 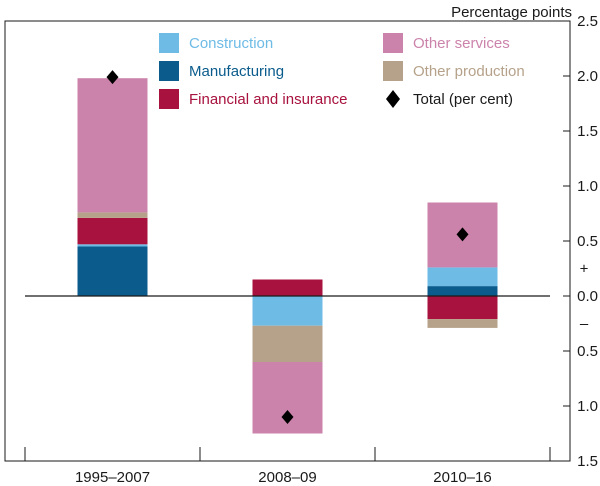 What do you see at coordinates (393, 43) in the screenshot?
I see `legend-swatch-other-services` at bounding box center [393, 43].